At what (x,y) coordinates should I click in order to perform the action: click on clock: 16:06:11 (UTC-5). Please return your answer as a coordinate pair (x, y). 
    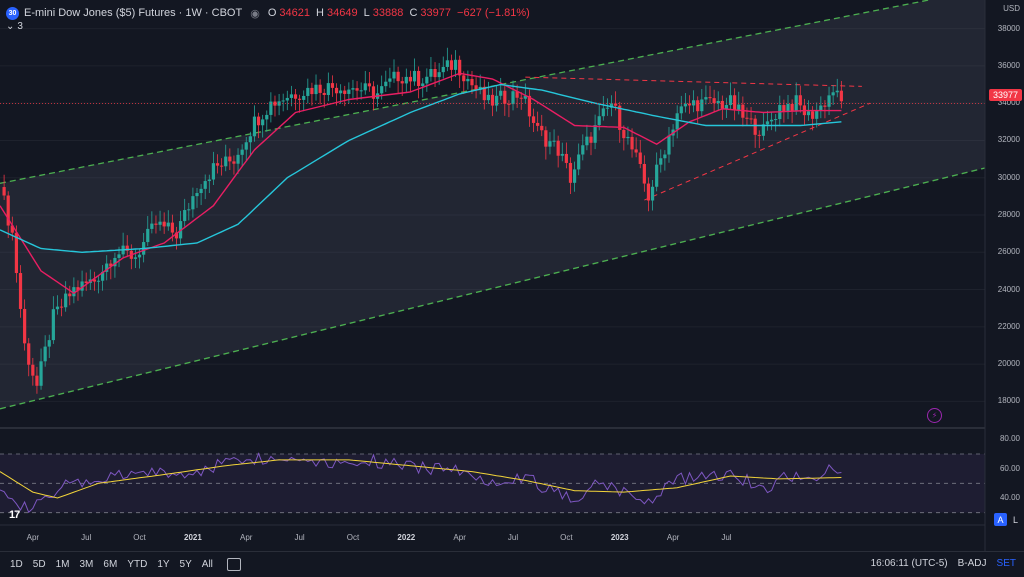
    Looking at the image, I should click on (909, 563).